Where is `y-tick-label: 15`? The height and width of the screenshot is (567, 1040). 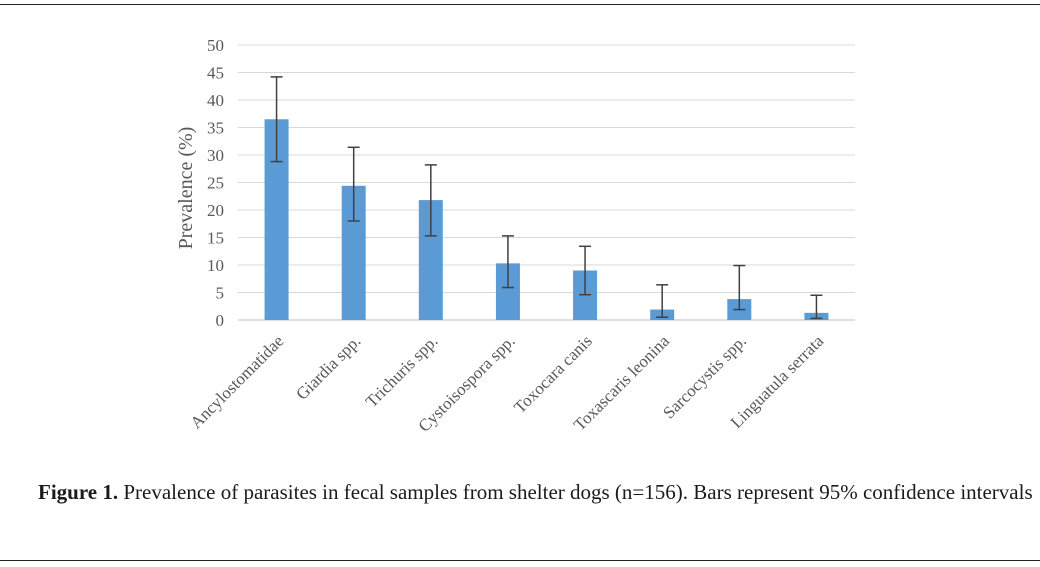
y-tick-label: 15 is located at coordinates (215, 238).